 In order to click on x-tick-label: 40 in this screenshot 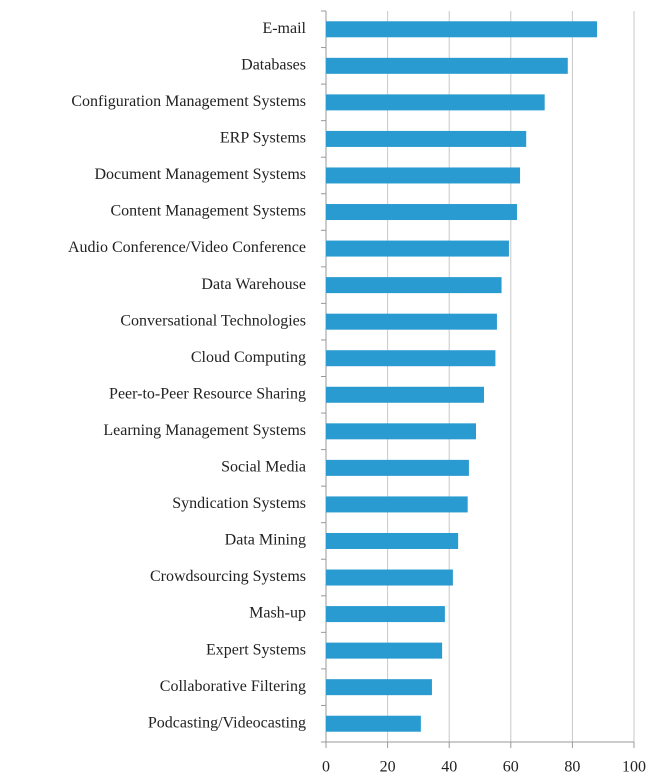, I will do `click(449, 767)`.